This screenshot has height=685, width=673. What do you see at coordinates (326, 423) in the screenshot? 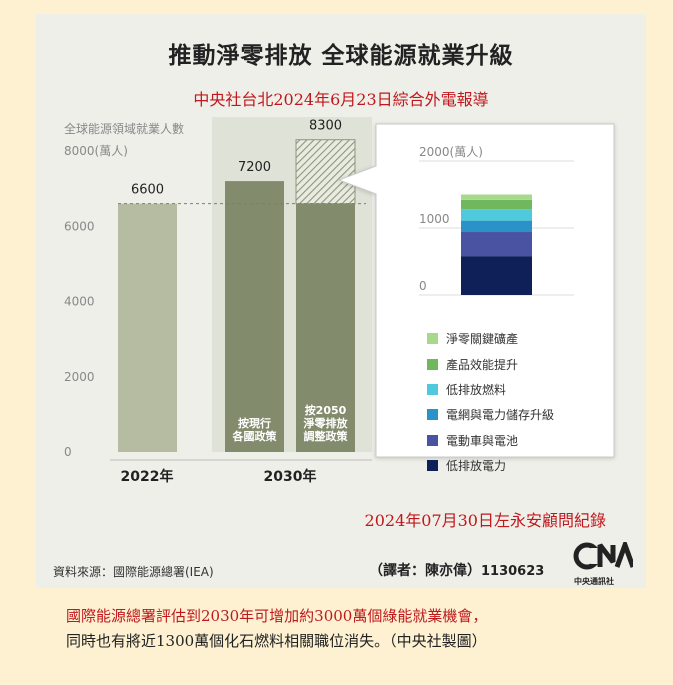
I see `bar-inside-label: 淨零排放` at bounding box center [326, 423].